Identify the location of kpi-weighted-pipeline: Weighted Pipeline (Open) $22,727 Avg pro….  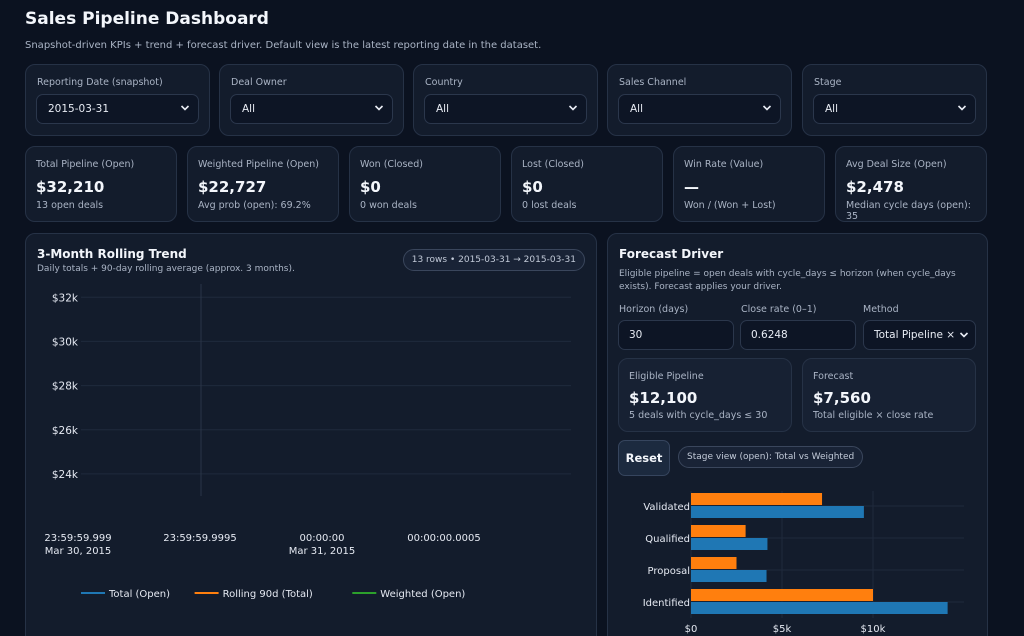
(263, 184).